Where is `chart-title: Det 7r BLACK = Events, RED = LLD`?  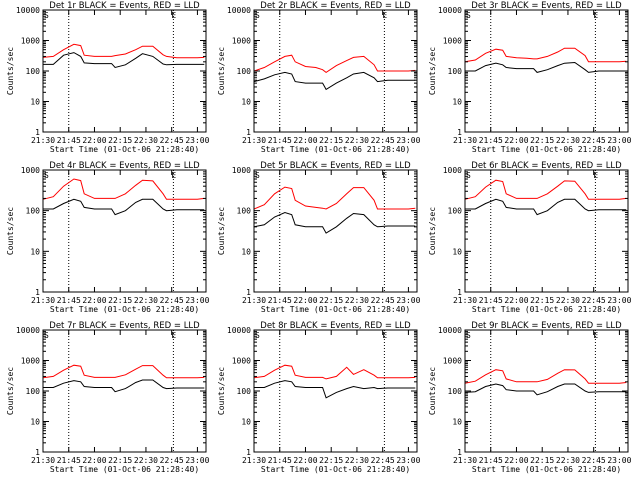
chart-title: Det 7r BLACK = Events, RED = LLD is located at coordinates (124, 326).